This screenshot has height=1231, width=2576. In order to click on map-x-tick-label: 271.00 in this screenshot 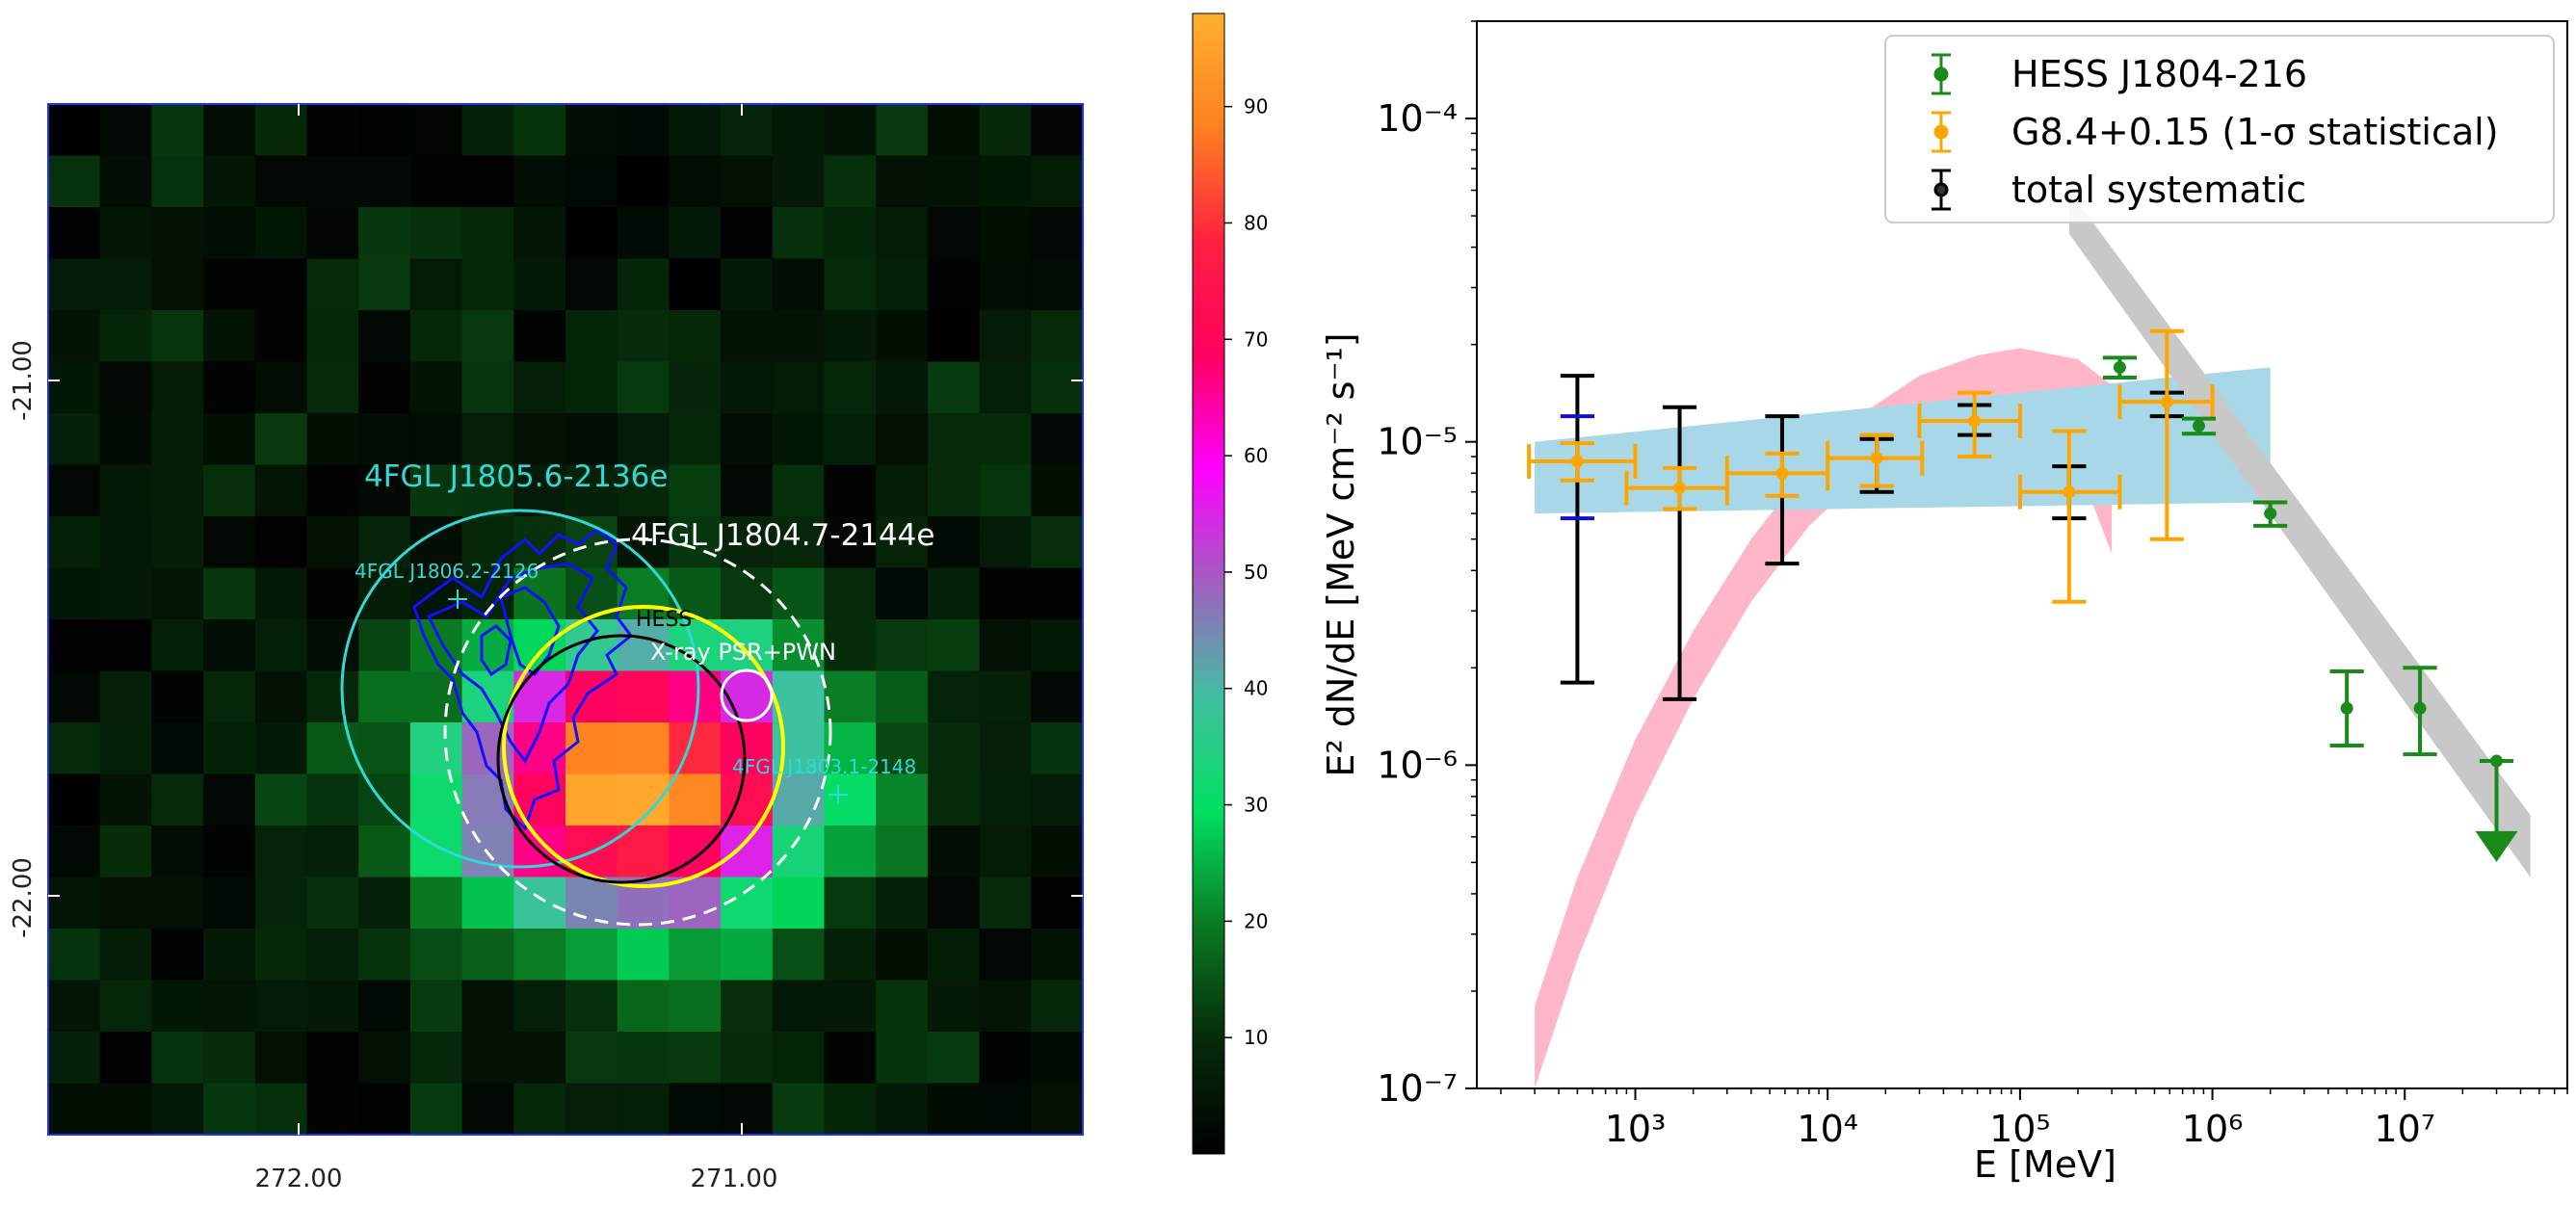, I will do `click(735, 1179)`.